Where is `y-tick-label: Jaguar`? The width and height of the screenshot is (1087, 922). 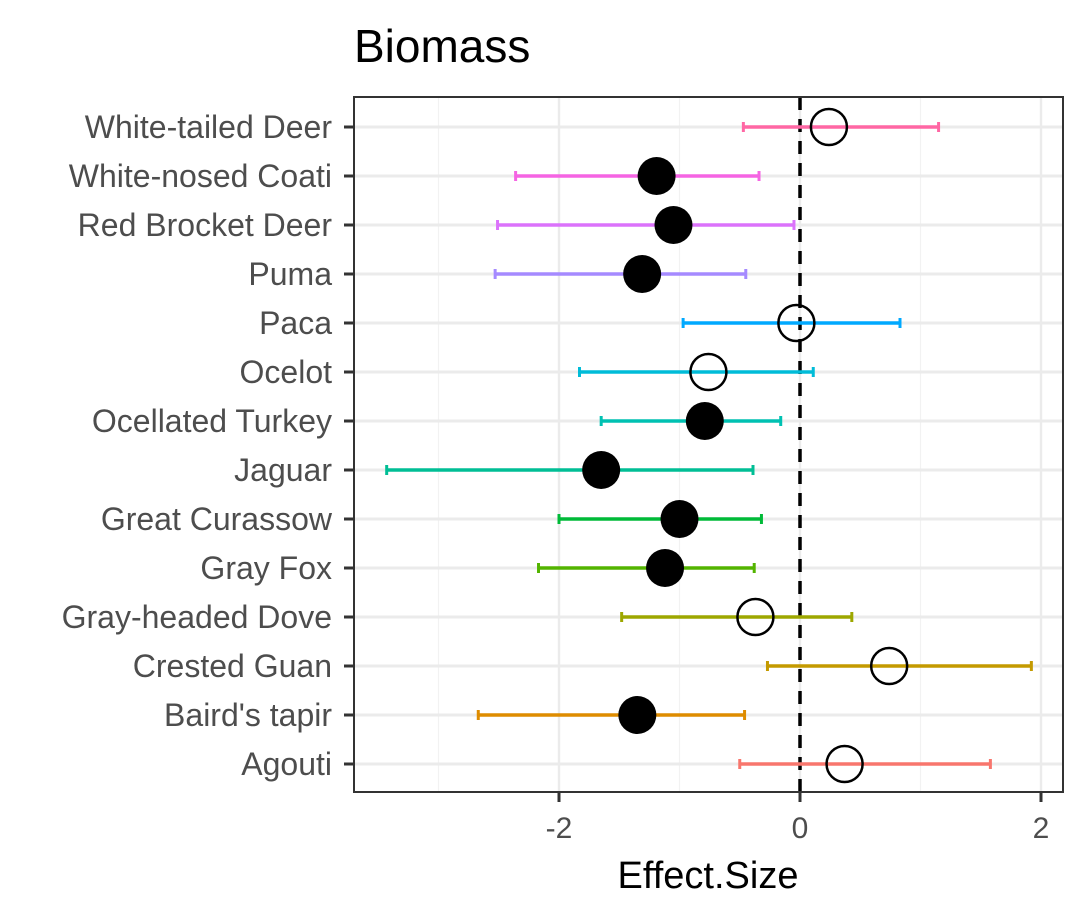
y-tick-label: Jaguar is located at coordinates (283, 470).